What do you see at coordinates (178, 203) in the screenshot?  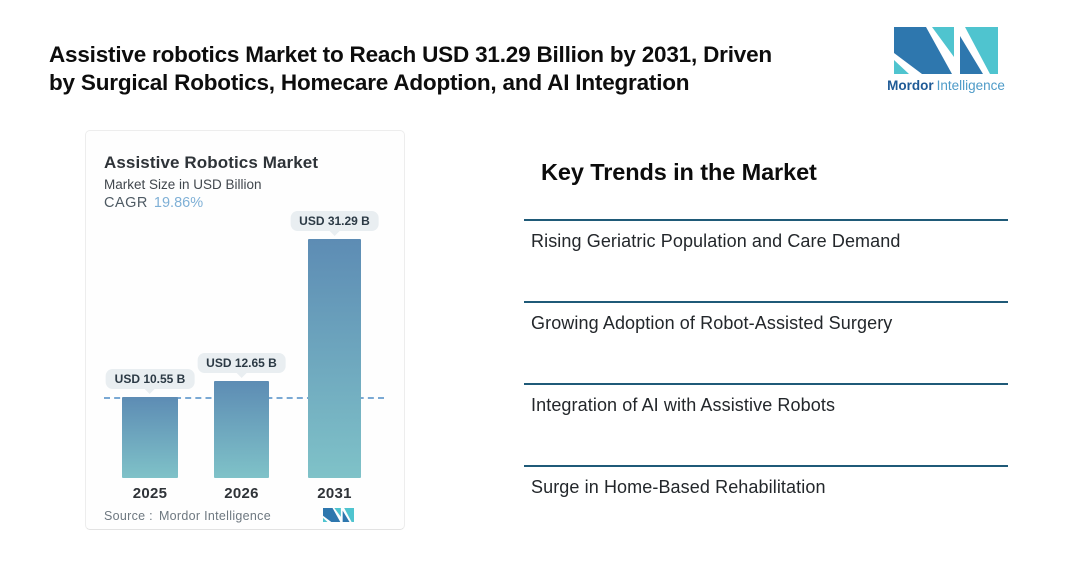 I see `cagr-value: 19.86%` at bounding box center [178, 203].